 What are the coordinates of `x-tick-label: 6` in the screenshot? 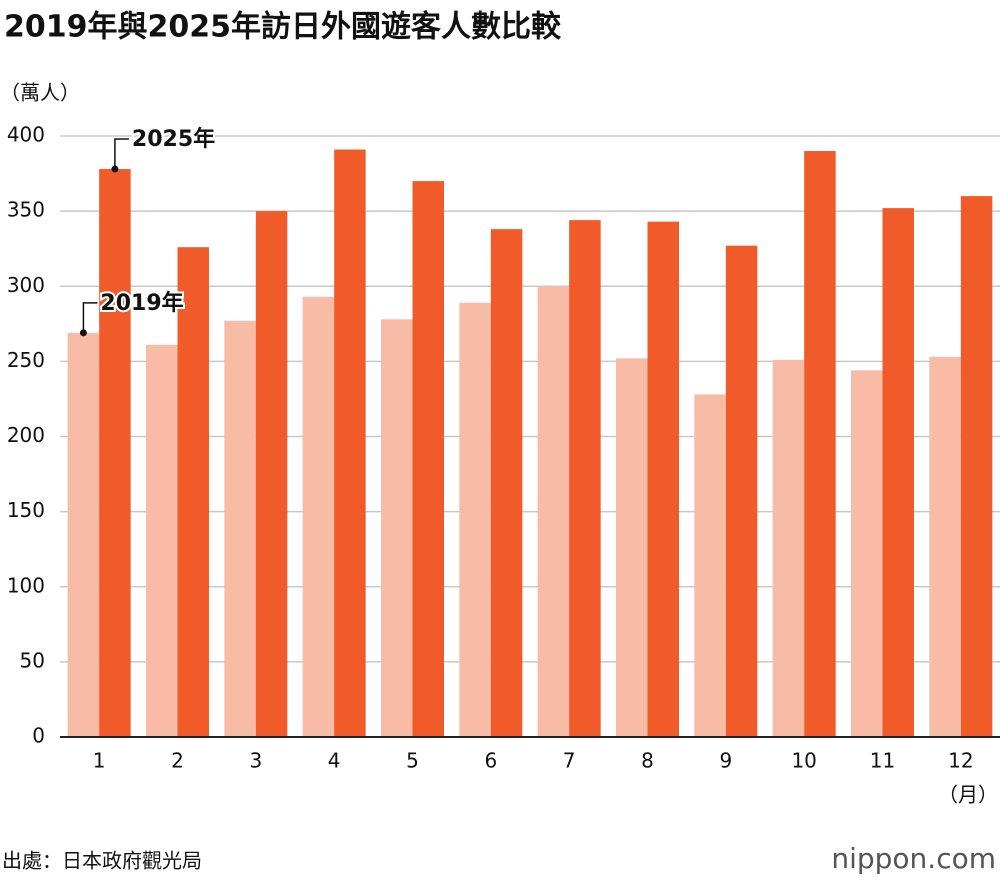 It's located at (490, 761).